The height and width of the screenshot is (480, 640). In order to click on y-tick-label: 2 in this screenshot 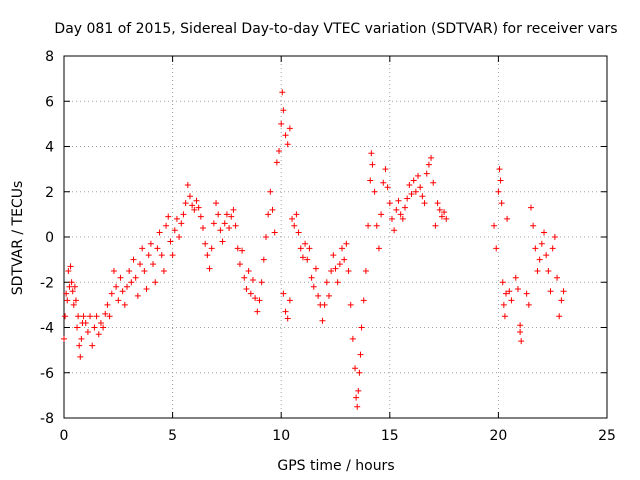, I will do `click(49, 193)`.